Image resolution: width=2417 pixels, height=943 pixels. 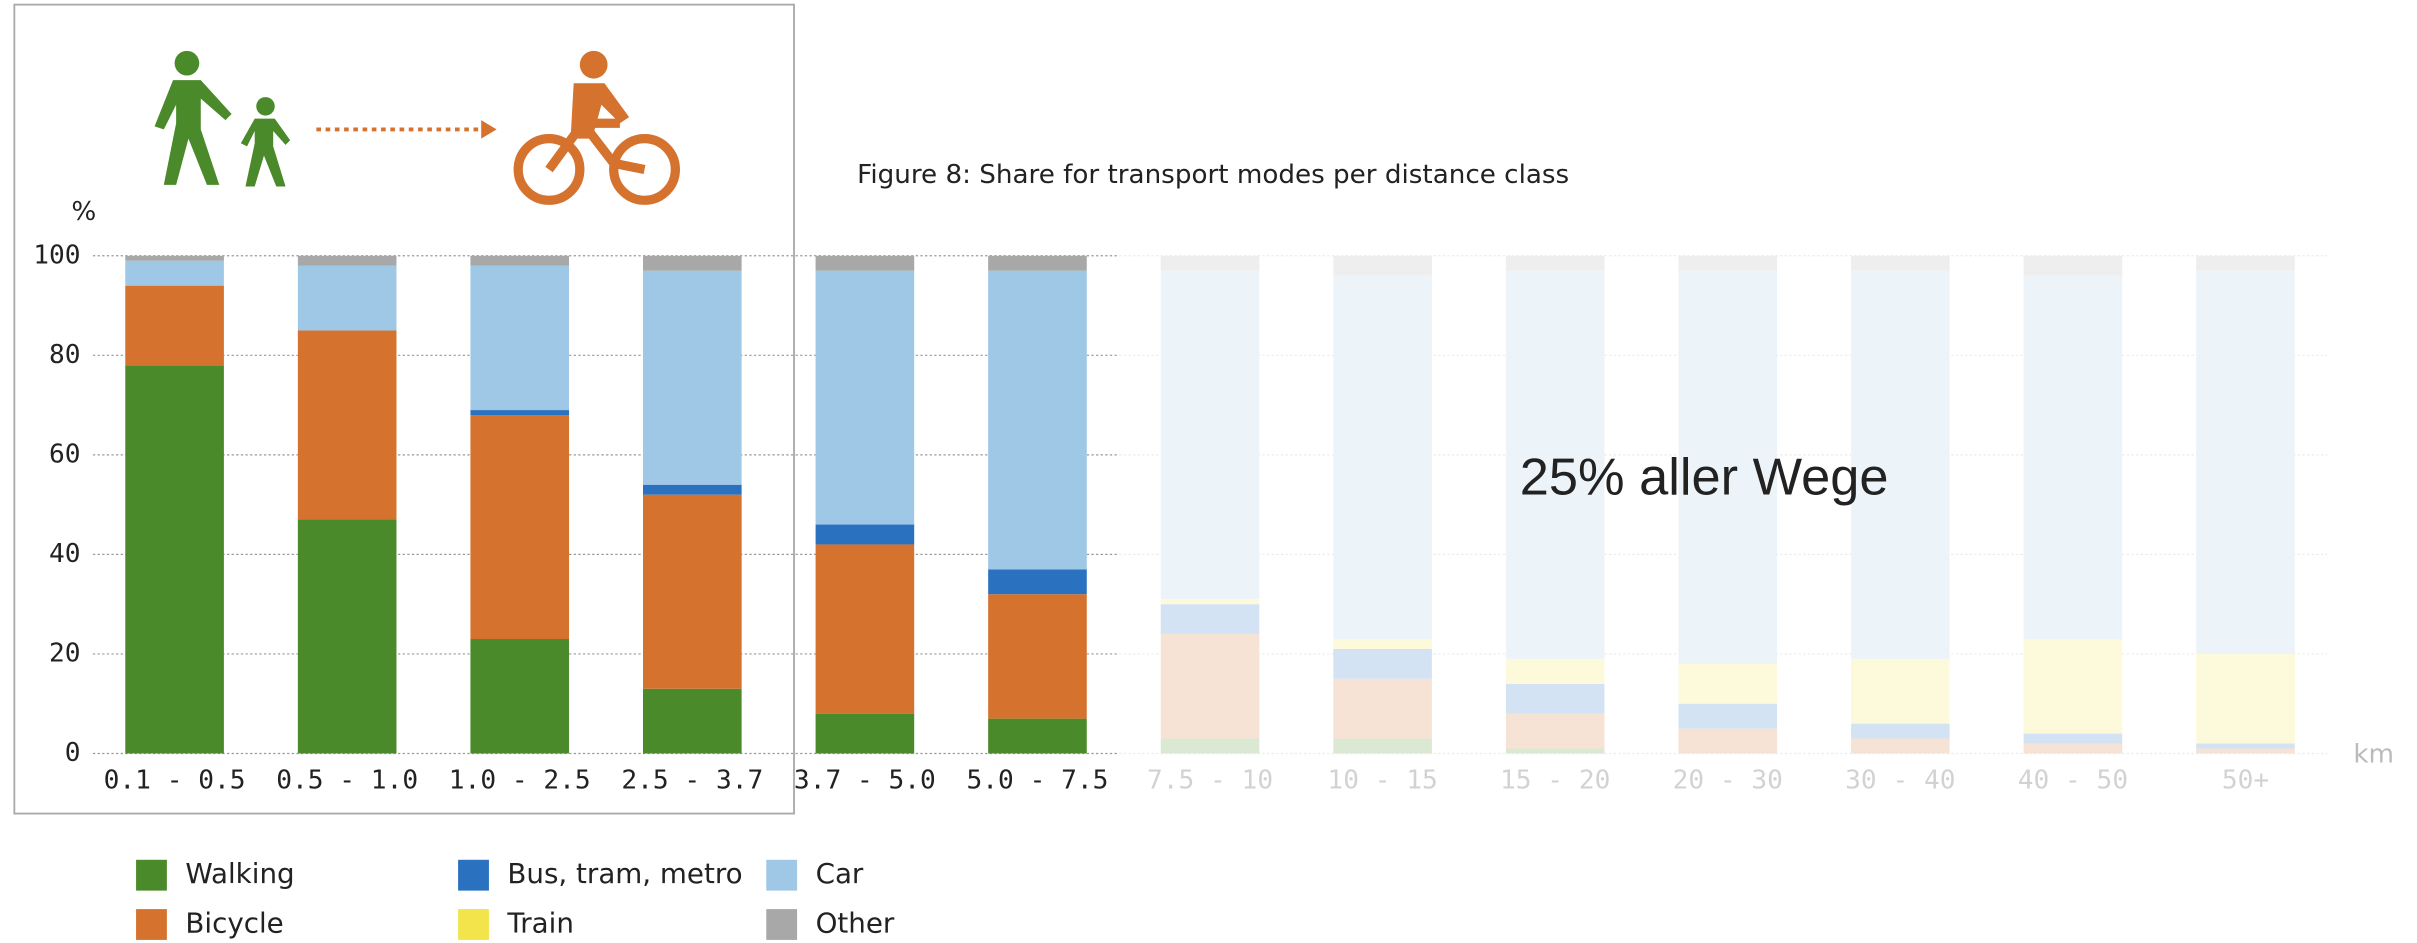 I want to click on y-tick-label: 0, so click(x=73, y=753).